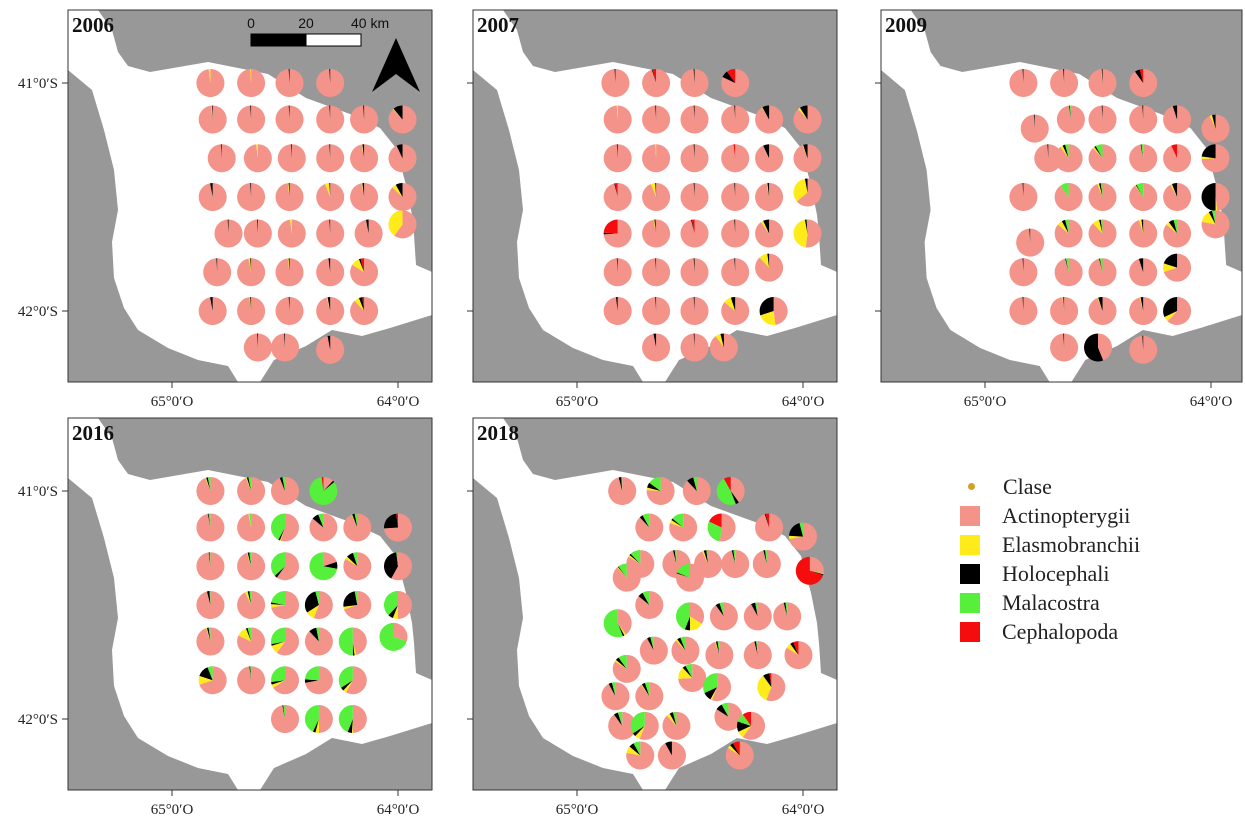  What do you see at coordinates (333, 40) in the screenshot?
I see `scale-bar-white-segment` at bounding box center [333, 40].